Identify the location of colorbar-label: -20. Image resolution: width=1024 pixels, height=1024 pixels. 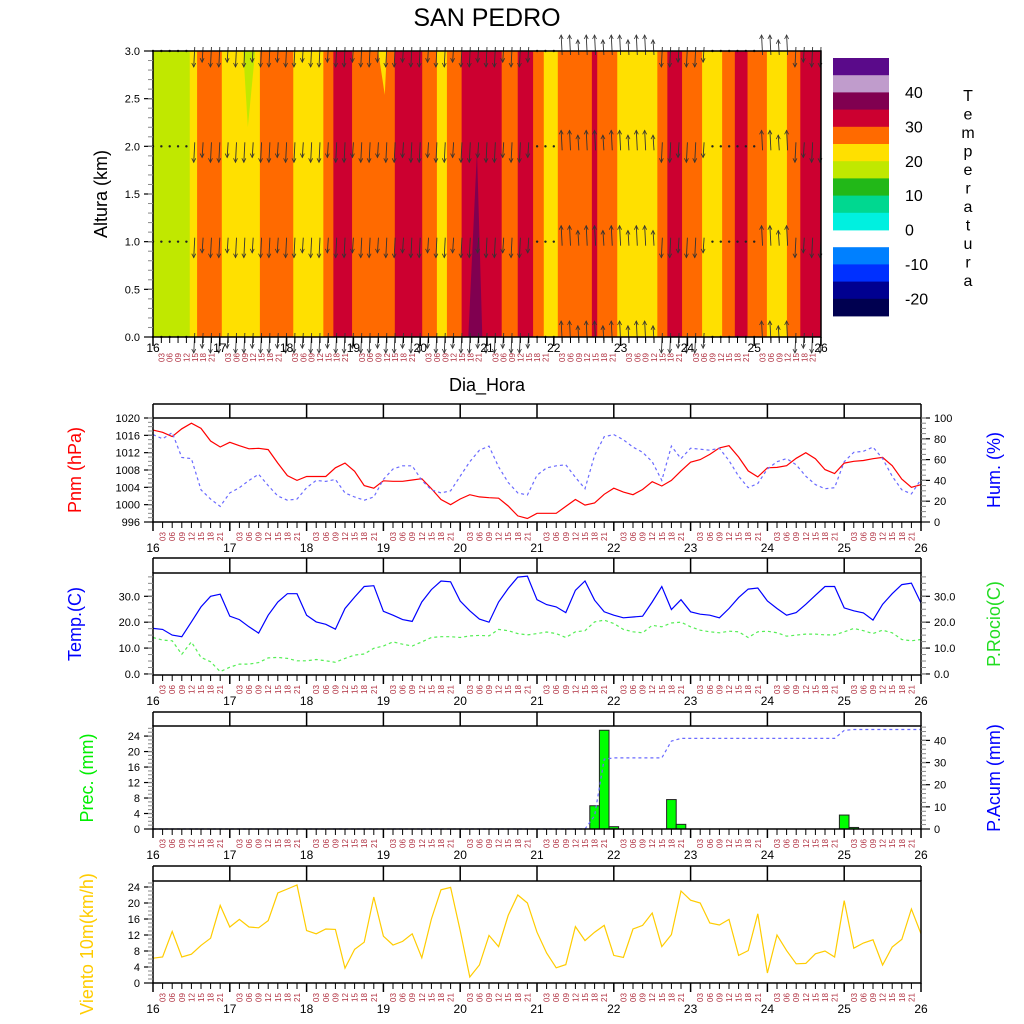
(916, 299).